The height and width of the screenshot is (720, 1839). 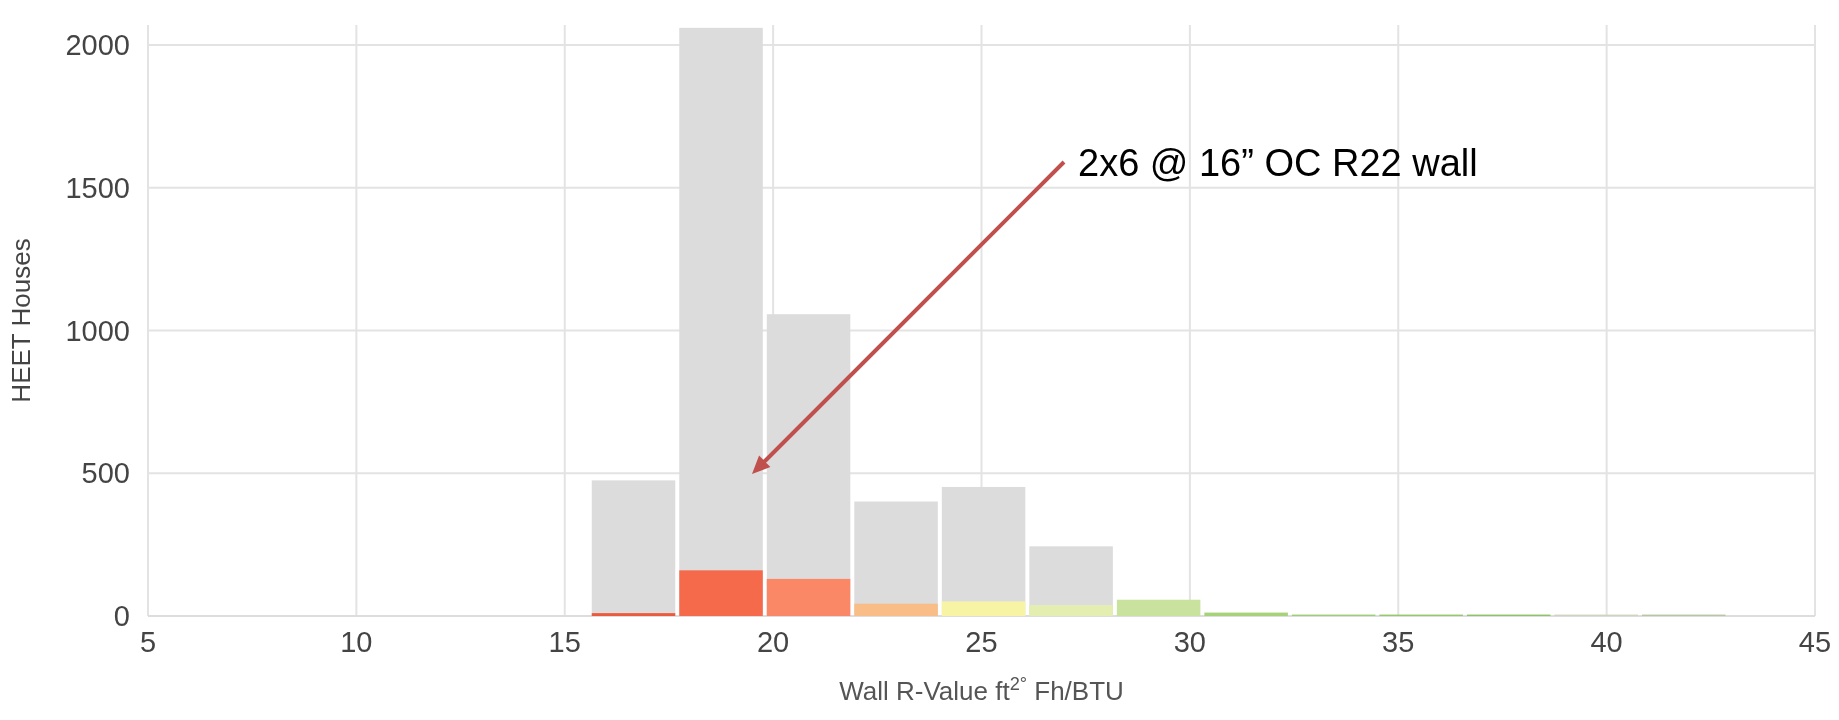 What do you see at coordinates (1398, 642) in the screenshot?
I see `x-tick-label: 35` at bounding box center [1398, 642].